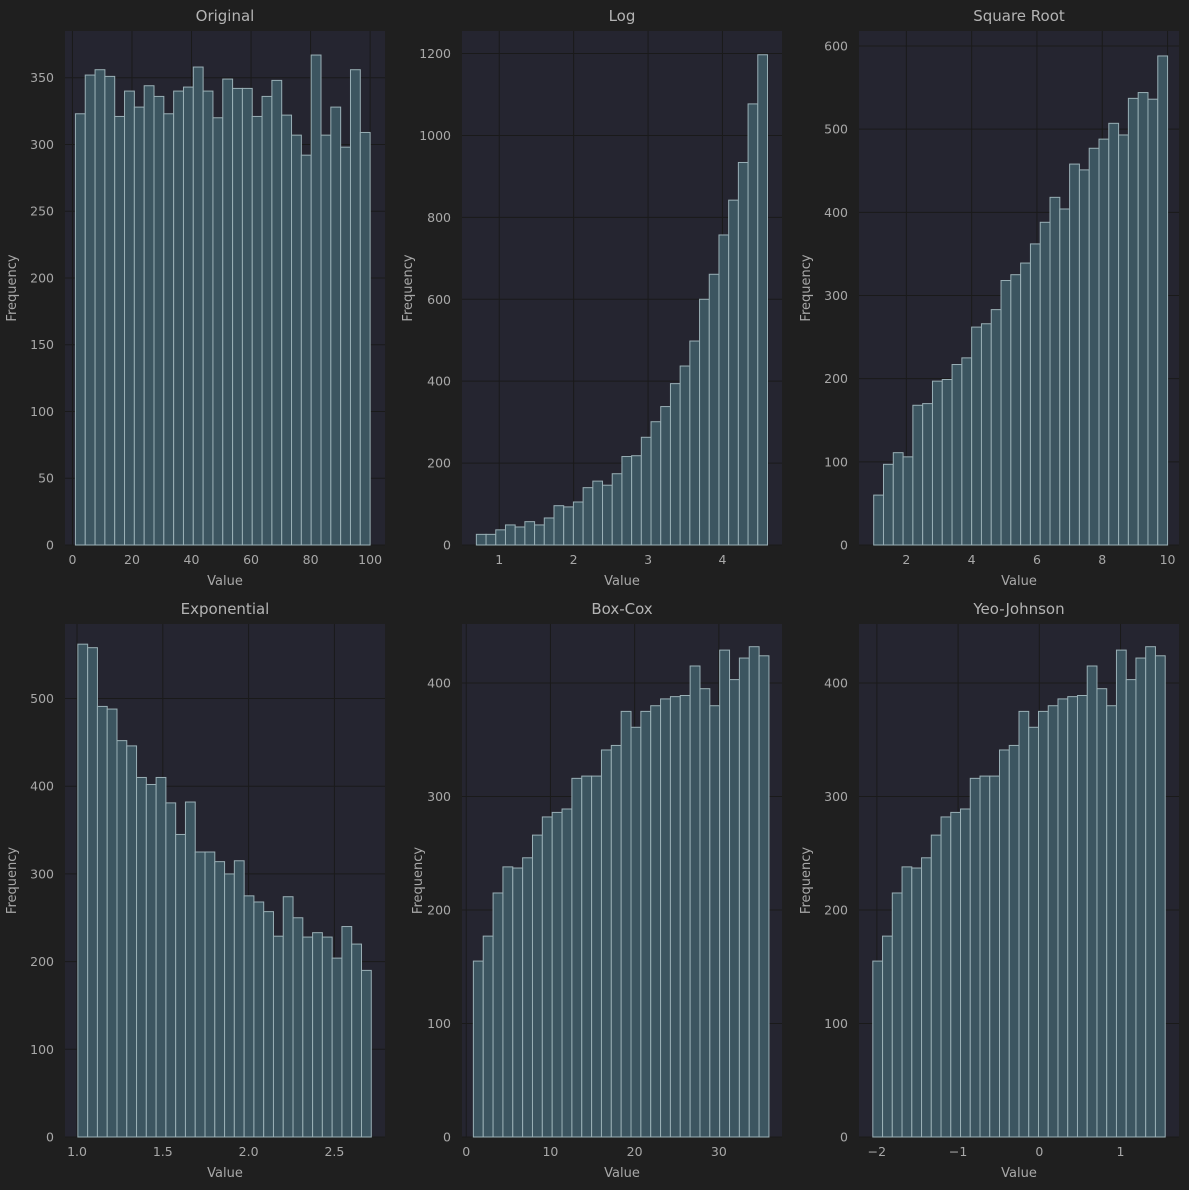 The image size is (1189, 1190). I want to click on x-tick-label: 0, so click(466, 1151).